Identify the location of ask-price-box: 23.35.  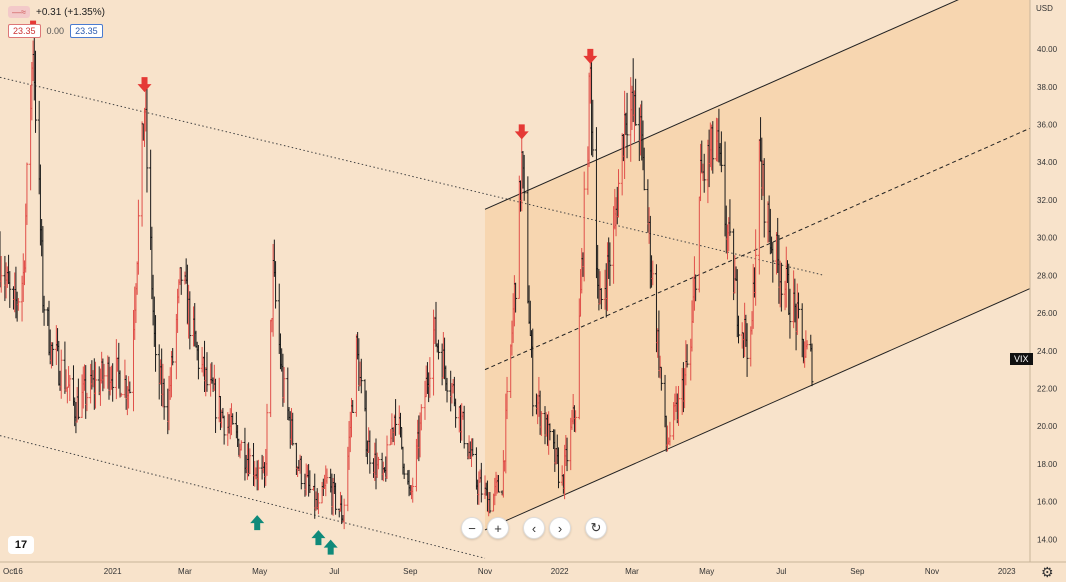
(86, 31).